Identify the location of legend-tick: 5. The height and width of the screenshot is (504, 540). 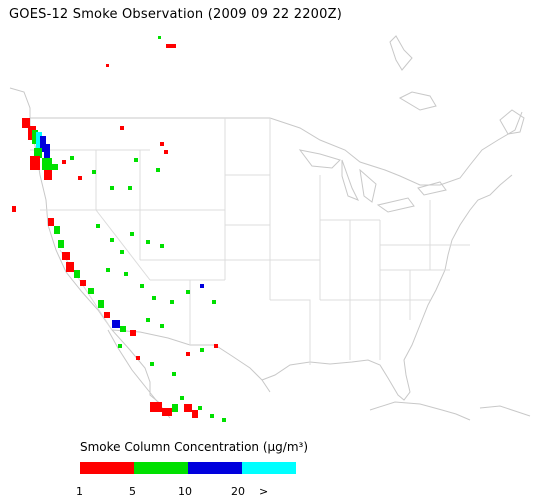
(132, 491).